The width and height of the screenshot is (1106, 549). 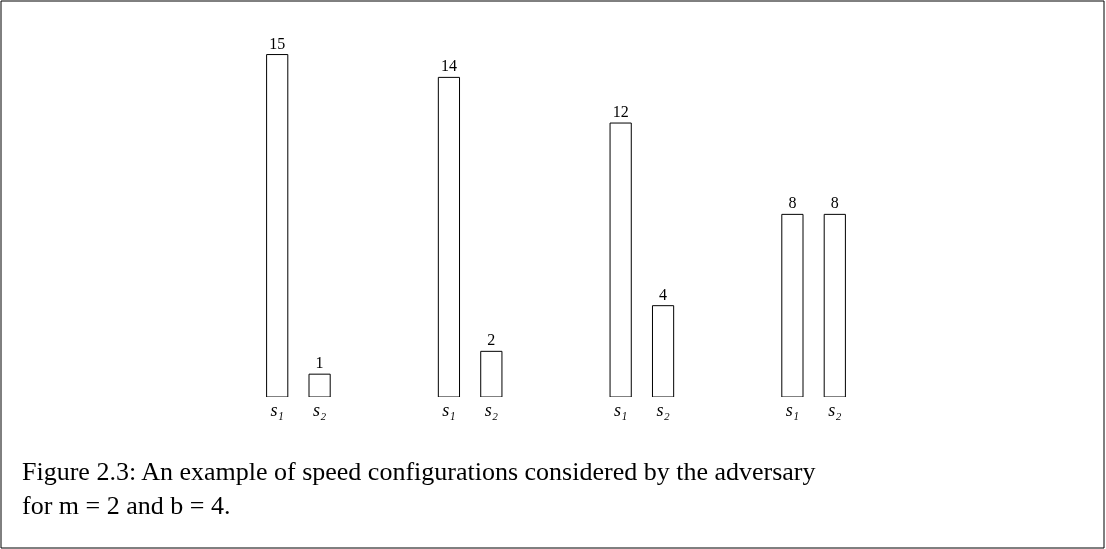 I want to click on data-label: 4, so click(x=663, y=294).